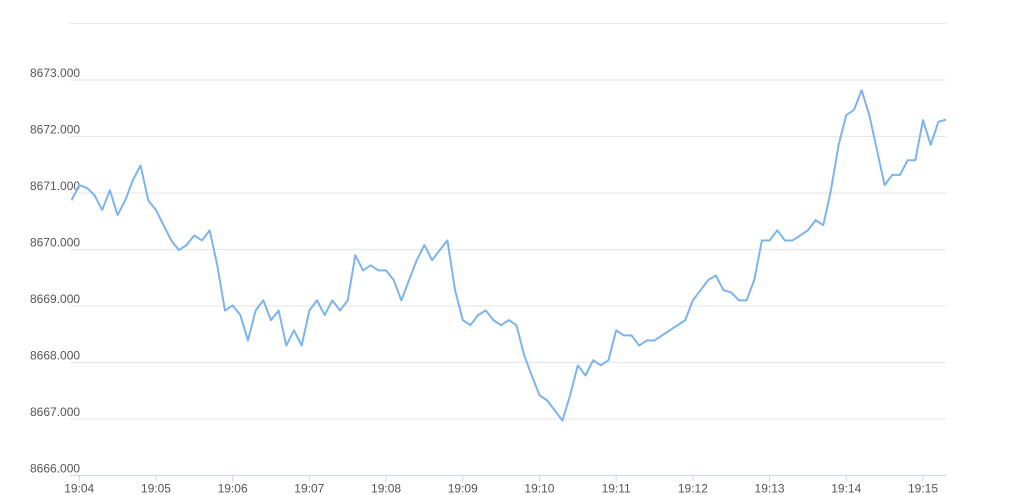 This screenshot has width=1029, height=495. What do you see at coordinates (156, 488) in the screenshot?
I see `x-tick-label: 19:05` at bounding box center [156, 488].